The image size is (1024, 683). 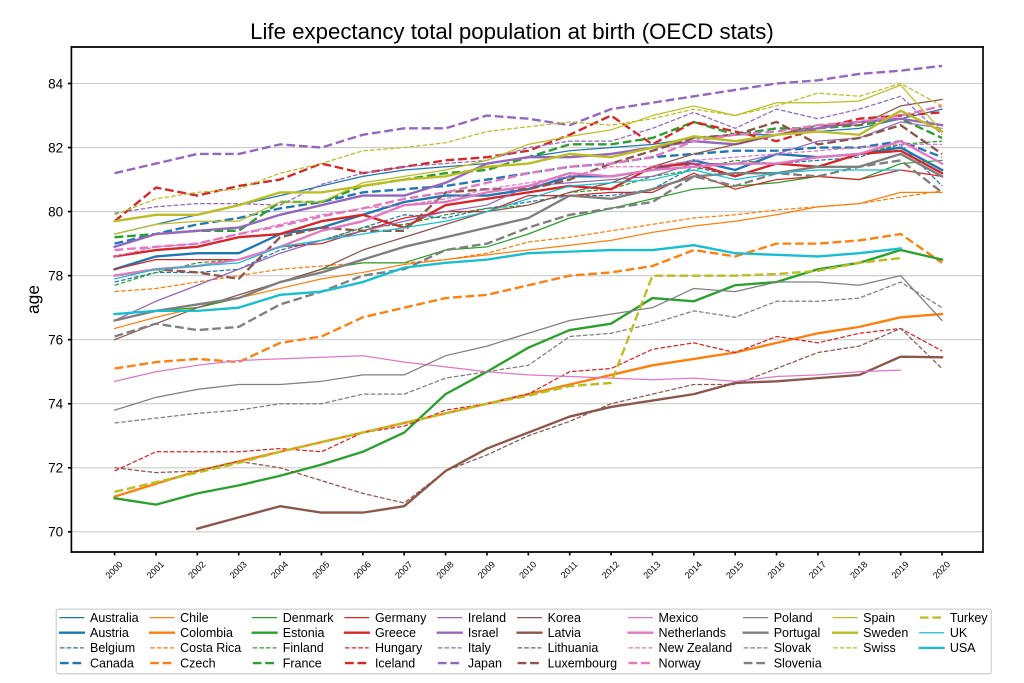 I want to click on svg-text: Latvia, so click(x=564, y=633).